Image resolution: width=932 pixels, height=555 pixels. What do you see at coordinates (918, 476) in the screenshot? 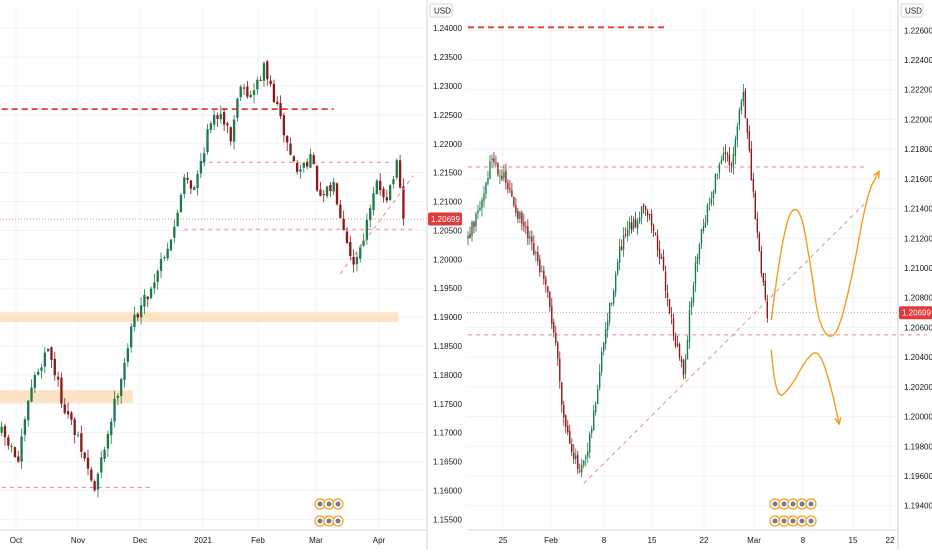
I see `price-tick-label: 1.19600` at bounding box center [918, 476].